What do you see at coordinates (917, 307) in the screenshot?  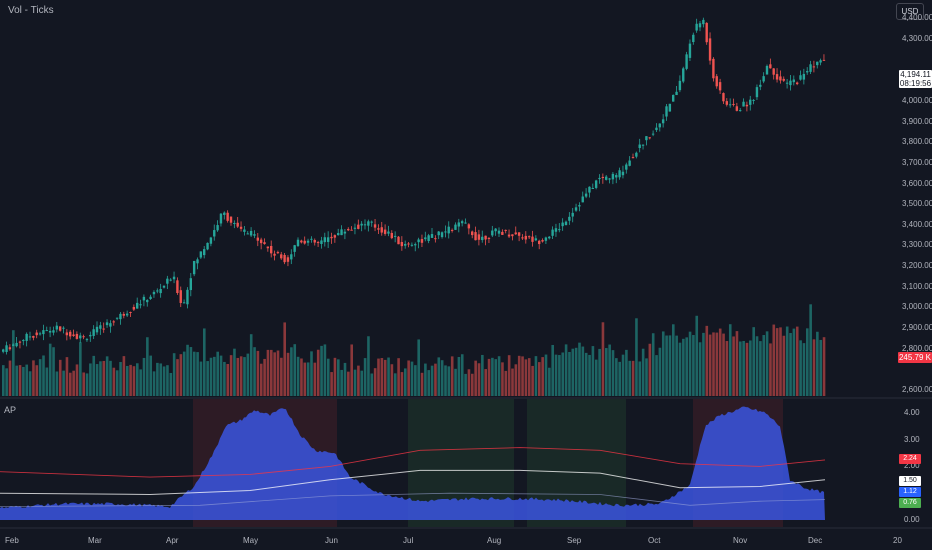 I see `price-tick-label: 3,000.00` at bounding box center [917, 307].